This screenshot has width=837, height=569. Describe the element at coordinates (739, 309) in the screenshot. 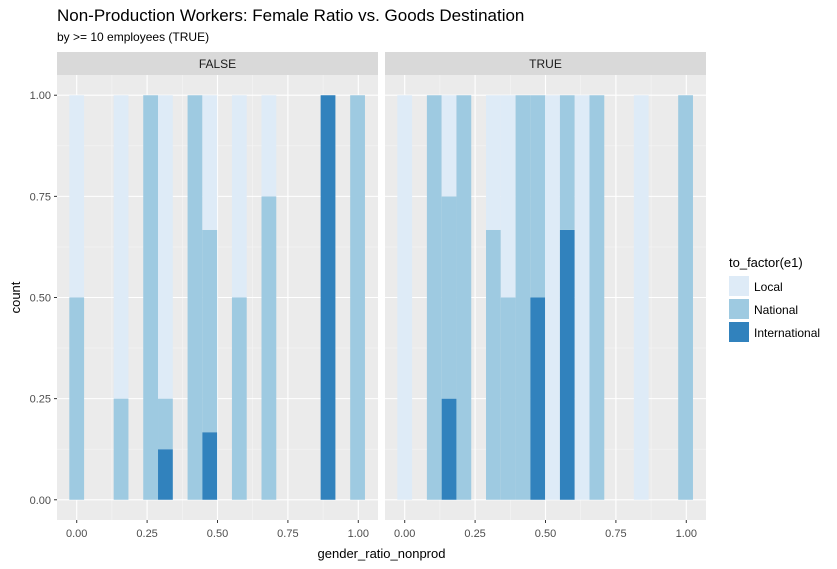

I see `legend-key-national` at that location.